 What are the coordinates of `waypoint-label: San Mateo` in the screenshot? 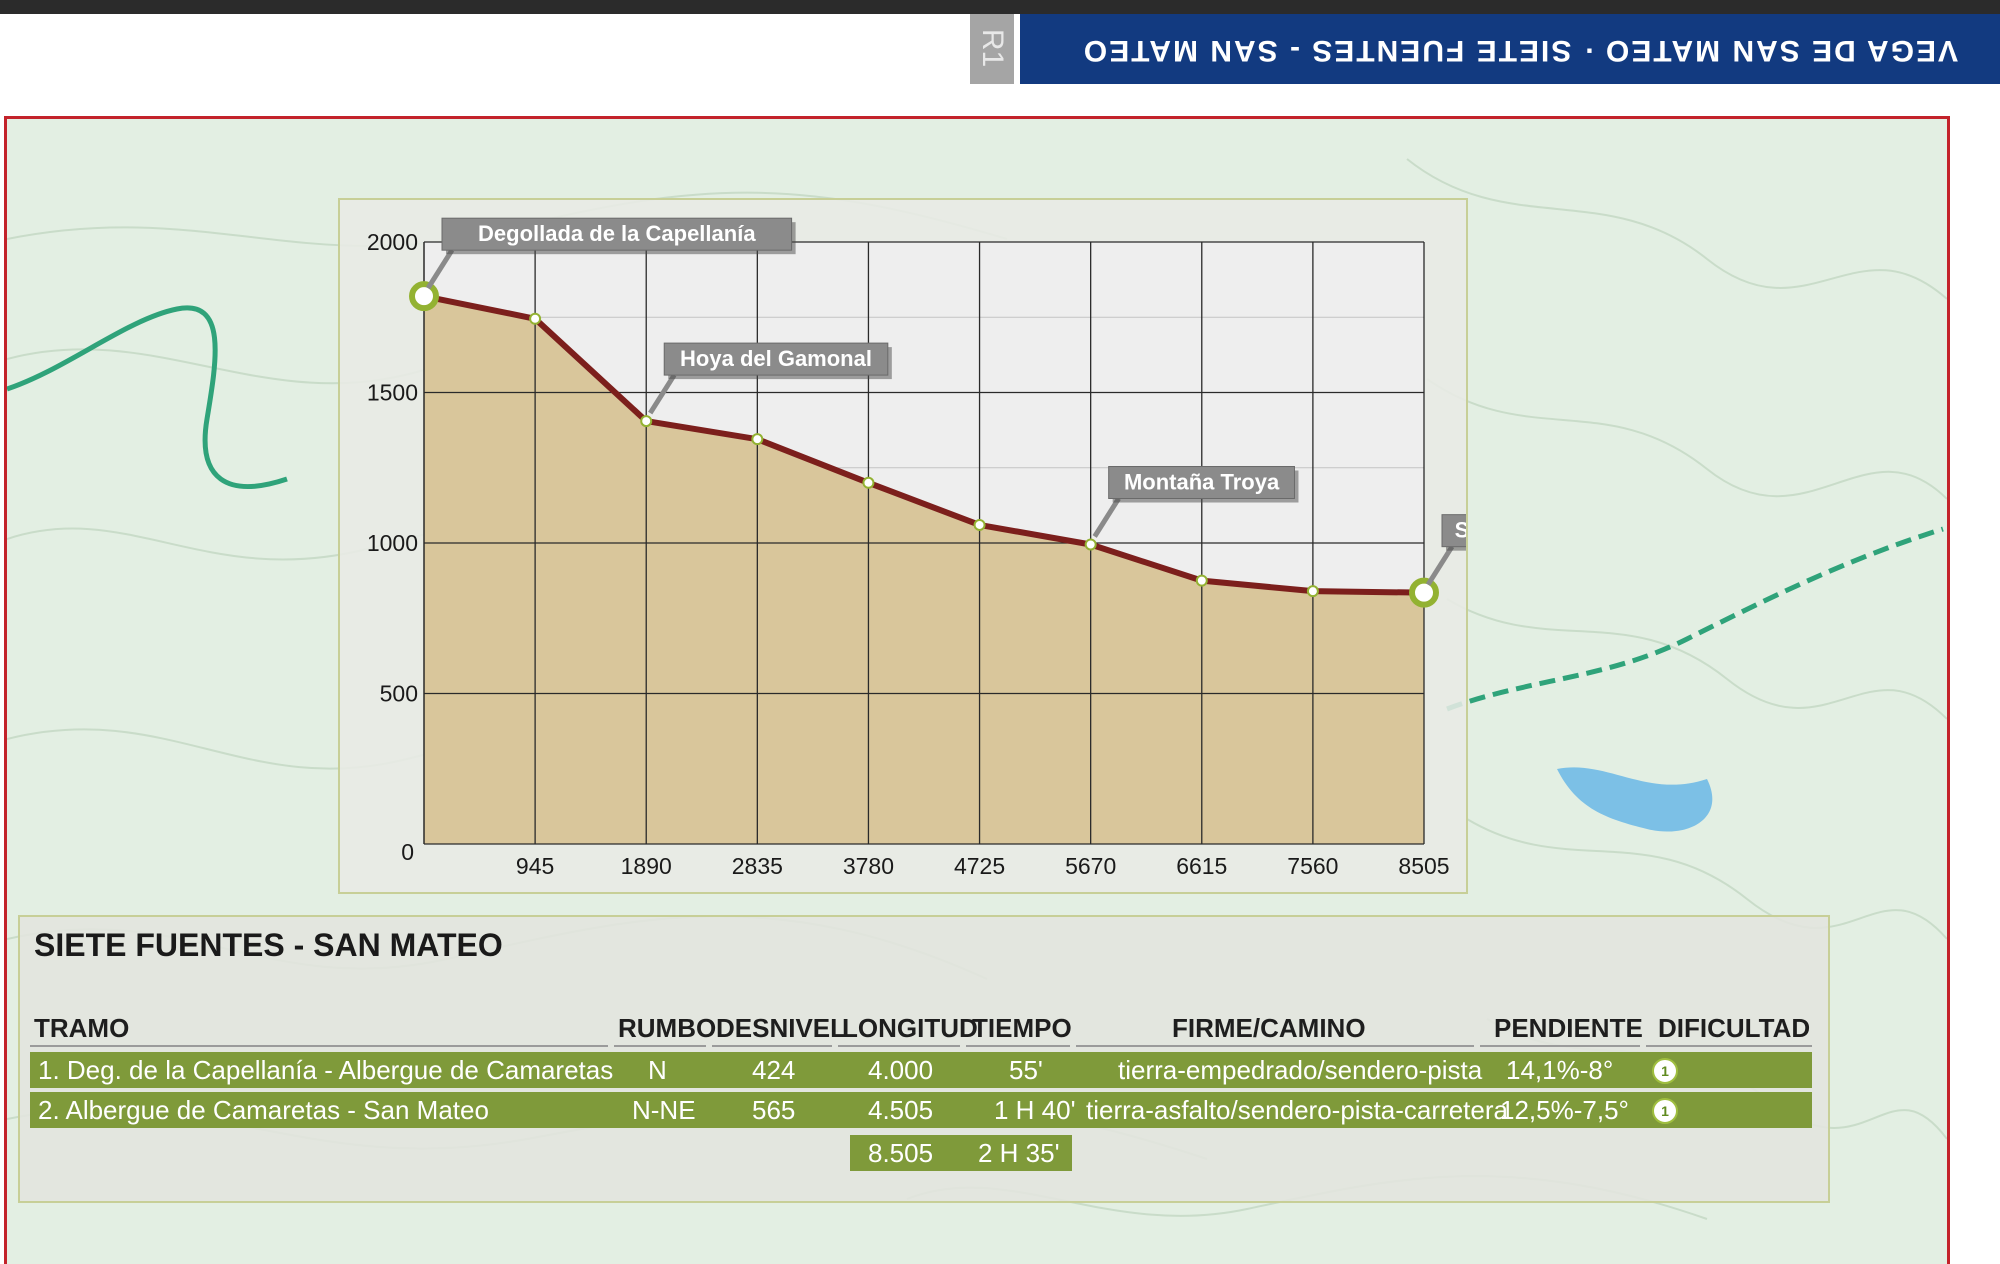 It's located at (1460, 530).